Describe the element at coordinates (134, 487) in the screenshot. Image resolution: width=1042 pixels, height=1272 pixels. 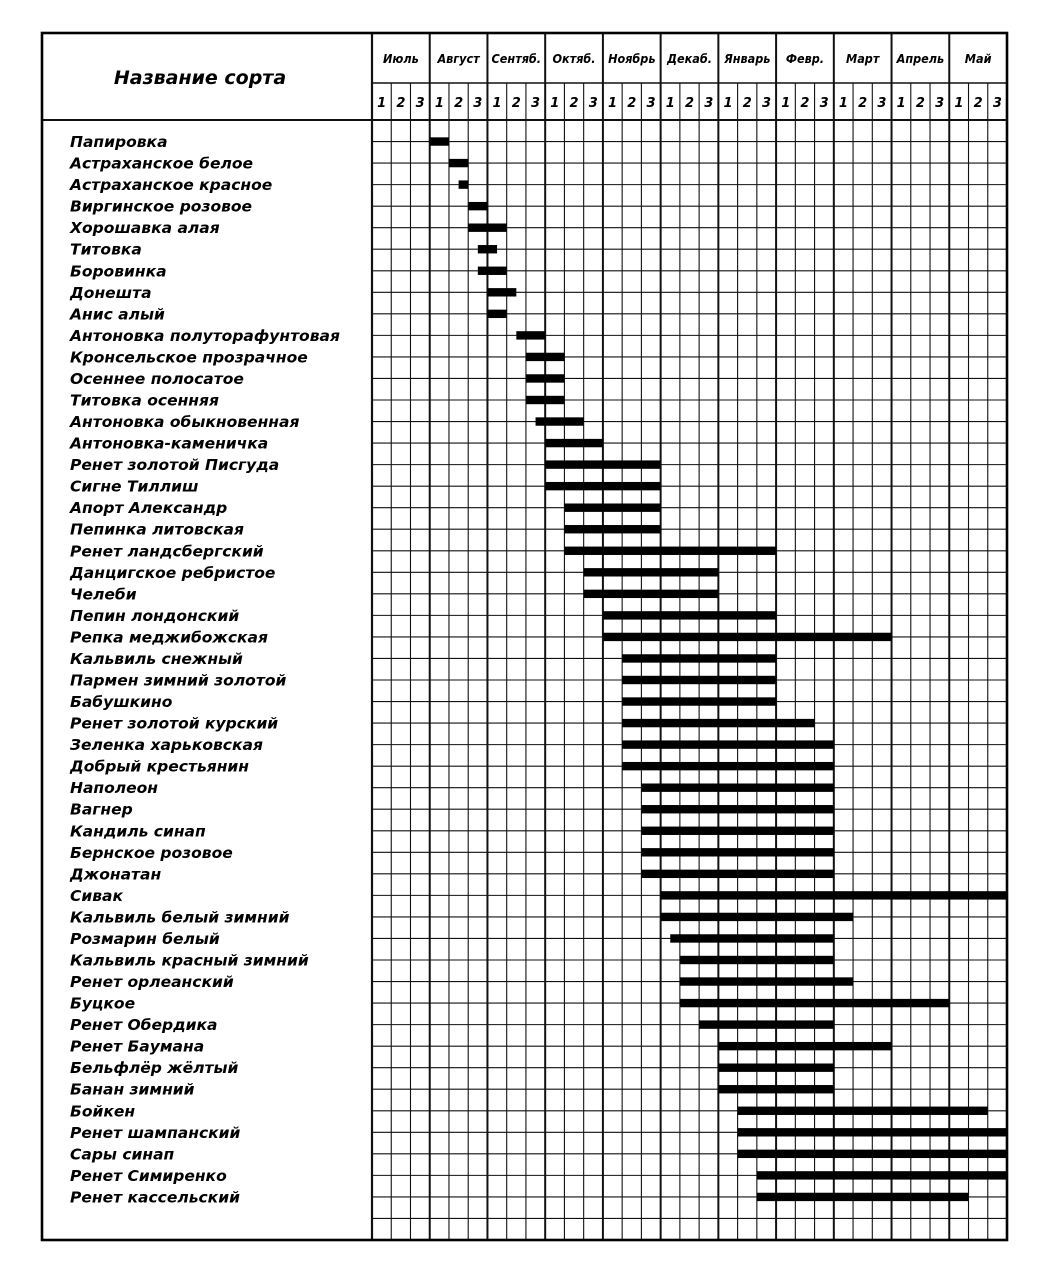
I see `variety-label: Сигне Тиллиш` at that location.